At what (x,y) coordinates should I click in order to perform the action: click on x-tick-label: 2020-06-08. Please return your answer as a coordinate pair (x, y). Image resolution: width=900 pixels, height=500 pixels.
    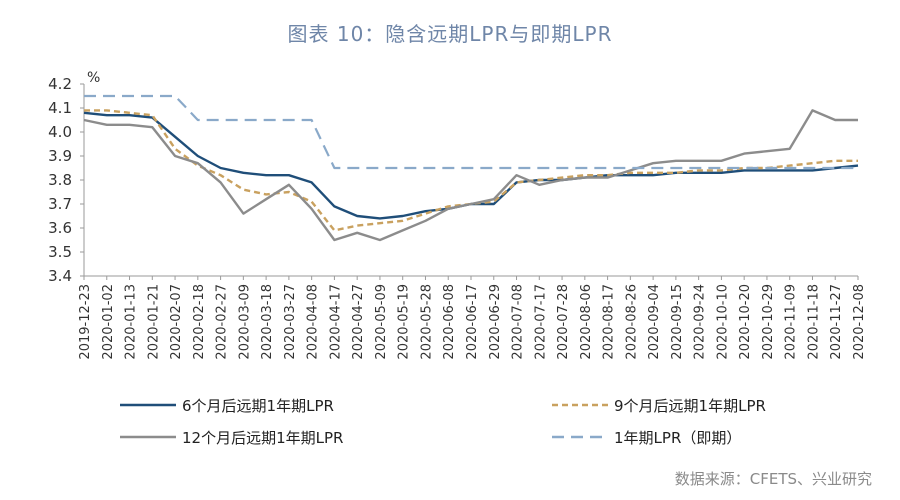
    Looking at the image, I should click on (449, 322).